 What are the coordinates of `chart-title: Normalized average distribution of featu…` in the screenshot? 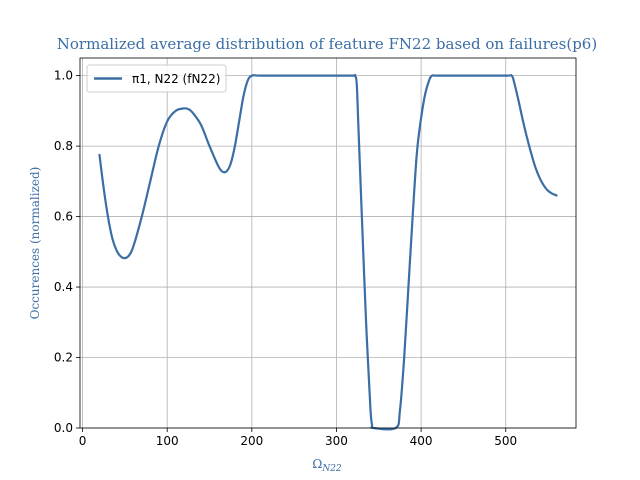 It's located at (327, 44).